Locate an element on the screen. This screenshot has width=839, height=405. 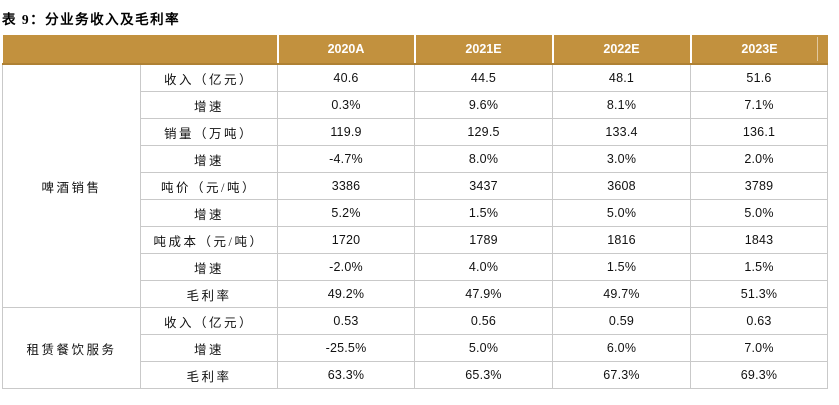
metric-value: 51.3% is located at coordinates (759, 294).